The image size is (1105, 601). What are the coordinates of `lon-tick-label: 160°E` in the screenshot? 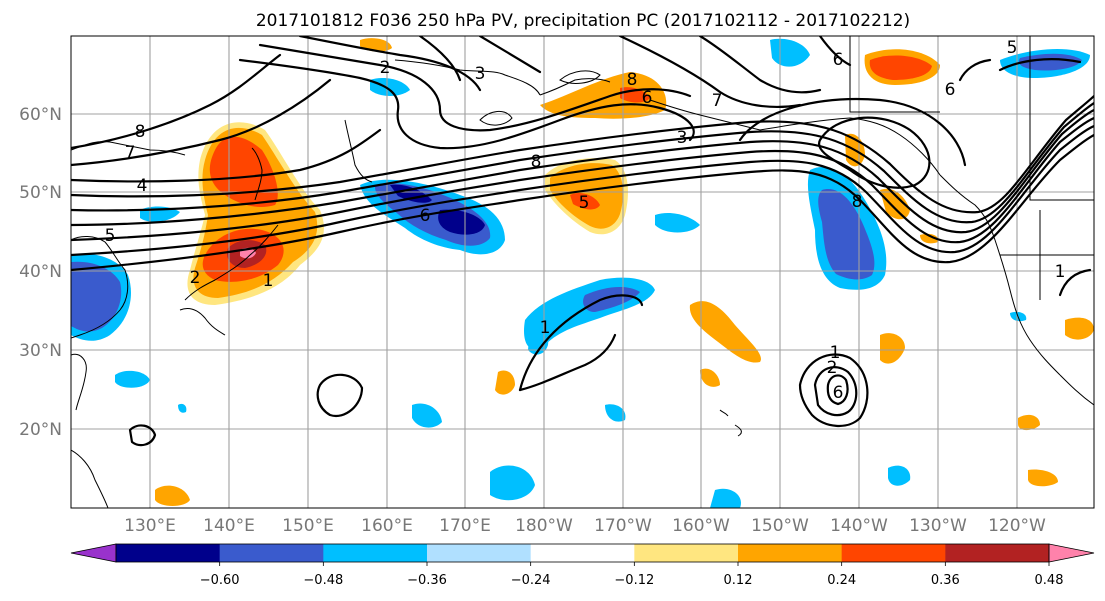 It's located at (387, 526).